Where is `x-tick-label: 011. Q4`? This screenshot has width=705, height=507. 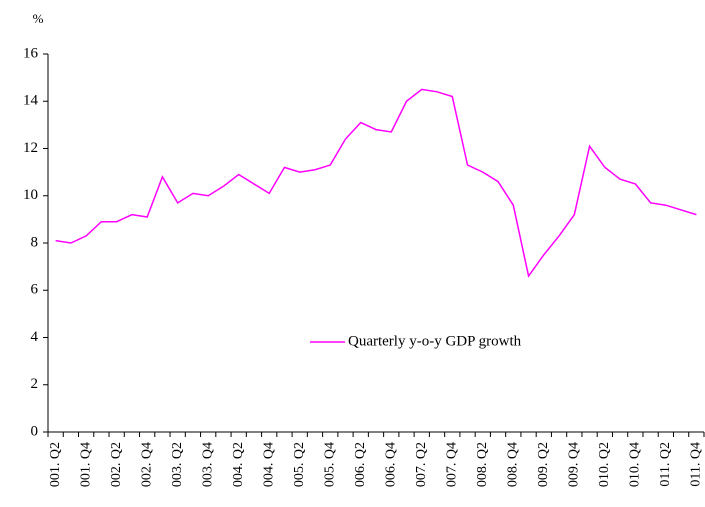 x-tick-label: 011. Q4 is located at coordinates (696, 464).